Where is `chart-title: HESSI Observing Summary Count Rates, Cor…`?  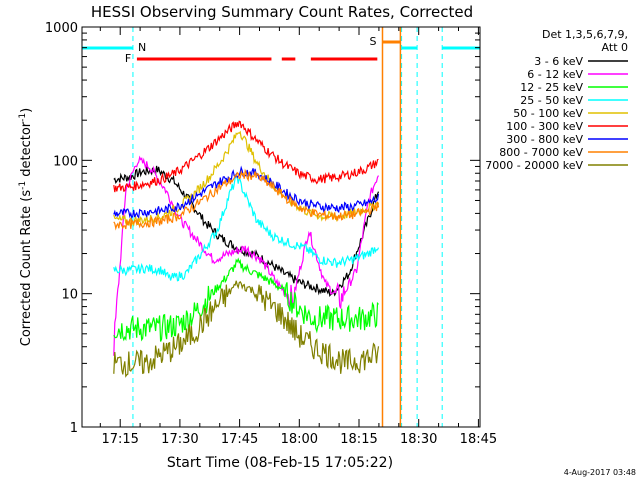
chart-title: HESSI Observing Summary Count Rates, Cor… is located at coordinates (282, 12).